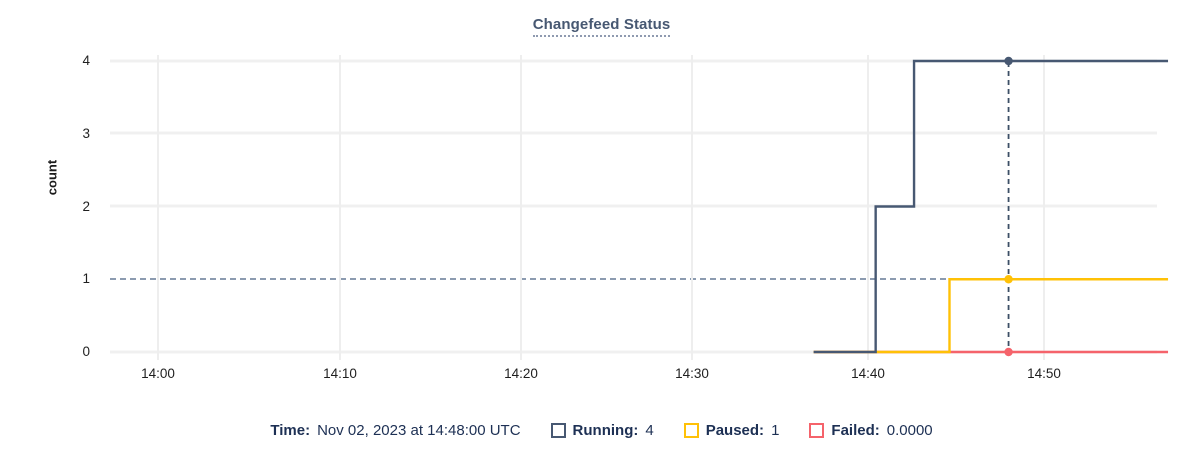 The height and width of the screenshot is (471, 1203). What do you see at coordinates (340, 373) in the screenshot?
I see `x-tick-label-1410: 14:10` at bounding box center [340, 373].